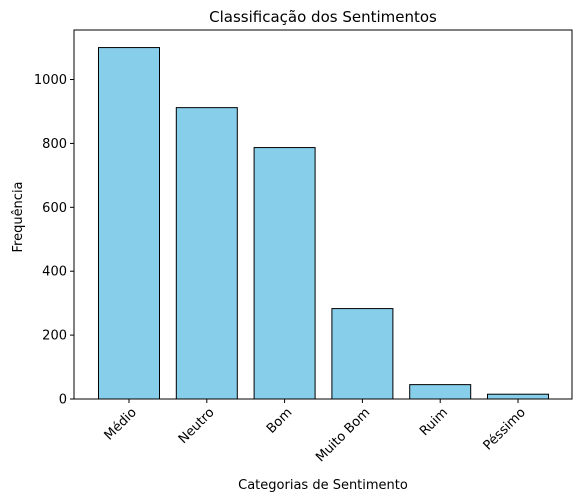 Image resolution: width=581 pixels, height=501 pixels. Describe the element at coordinates (18, 216) in the screenshot. I see `y-axis-label: Frequência` at that location.